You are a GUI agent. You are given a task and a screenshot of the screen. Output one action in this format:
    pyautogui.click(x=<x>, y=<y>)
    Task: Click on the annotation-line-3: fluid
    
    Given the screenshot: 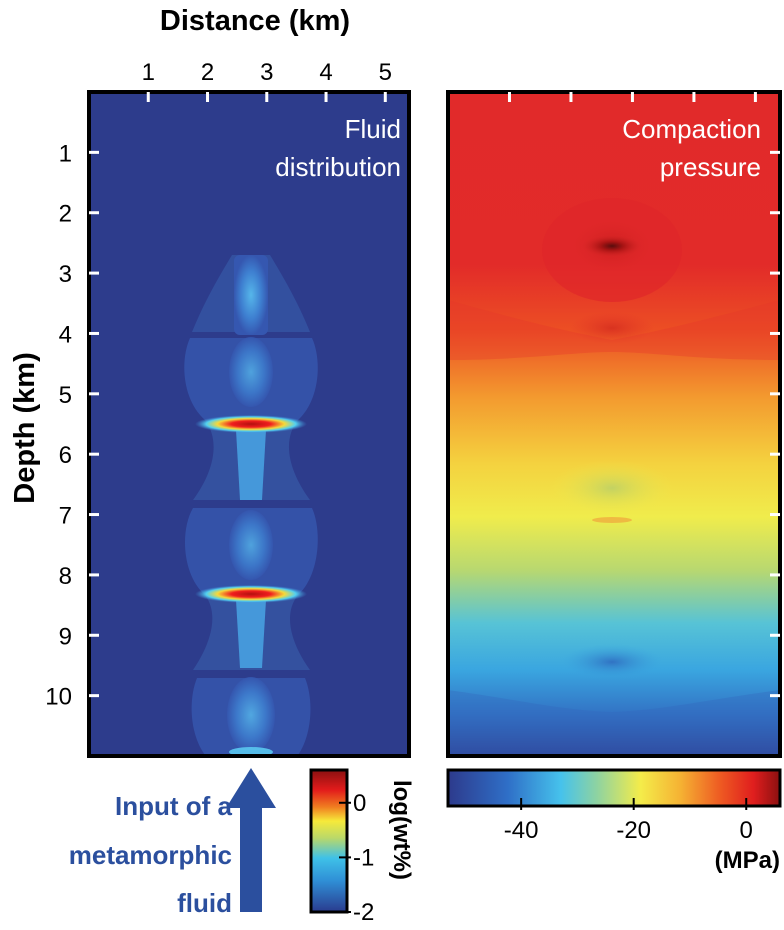 What is the action you would take?
    pyautogui.click(x=204, y=903)
    